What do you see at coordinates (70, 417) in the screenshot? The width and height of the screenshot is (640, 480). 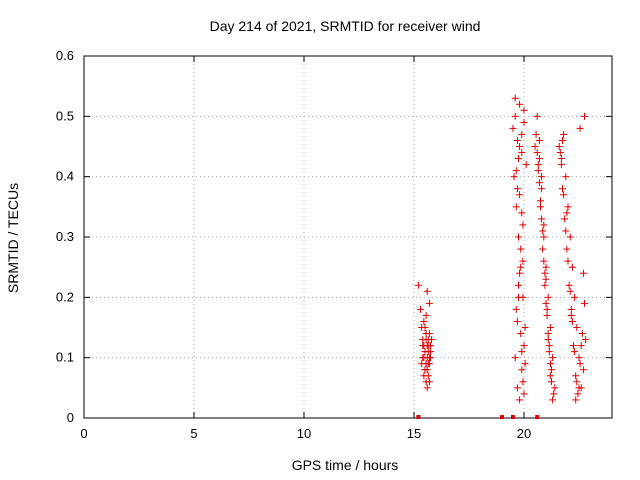 I see `y-tick-label: 0` at bounding box center [70, 417].